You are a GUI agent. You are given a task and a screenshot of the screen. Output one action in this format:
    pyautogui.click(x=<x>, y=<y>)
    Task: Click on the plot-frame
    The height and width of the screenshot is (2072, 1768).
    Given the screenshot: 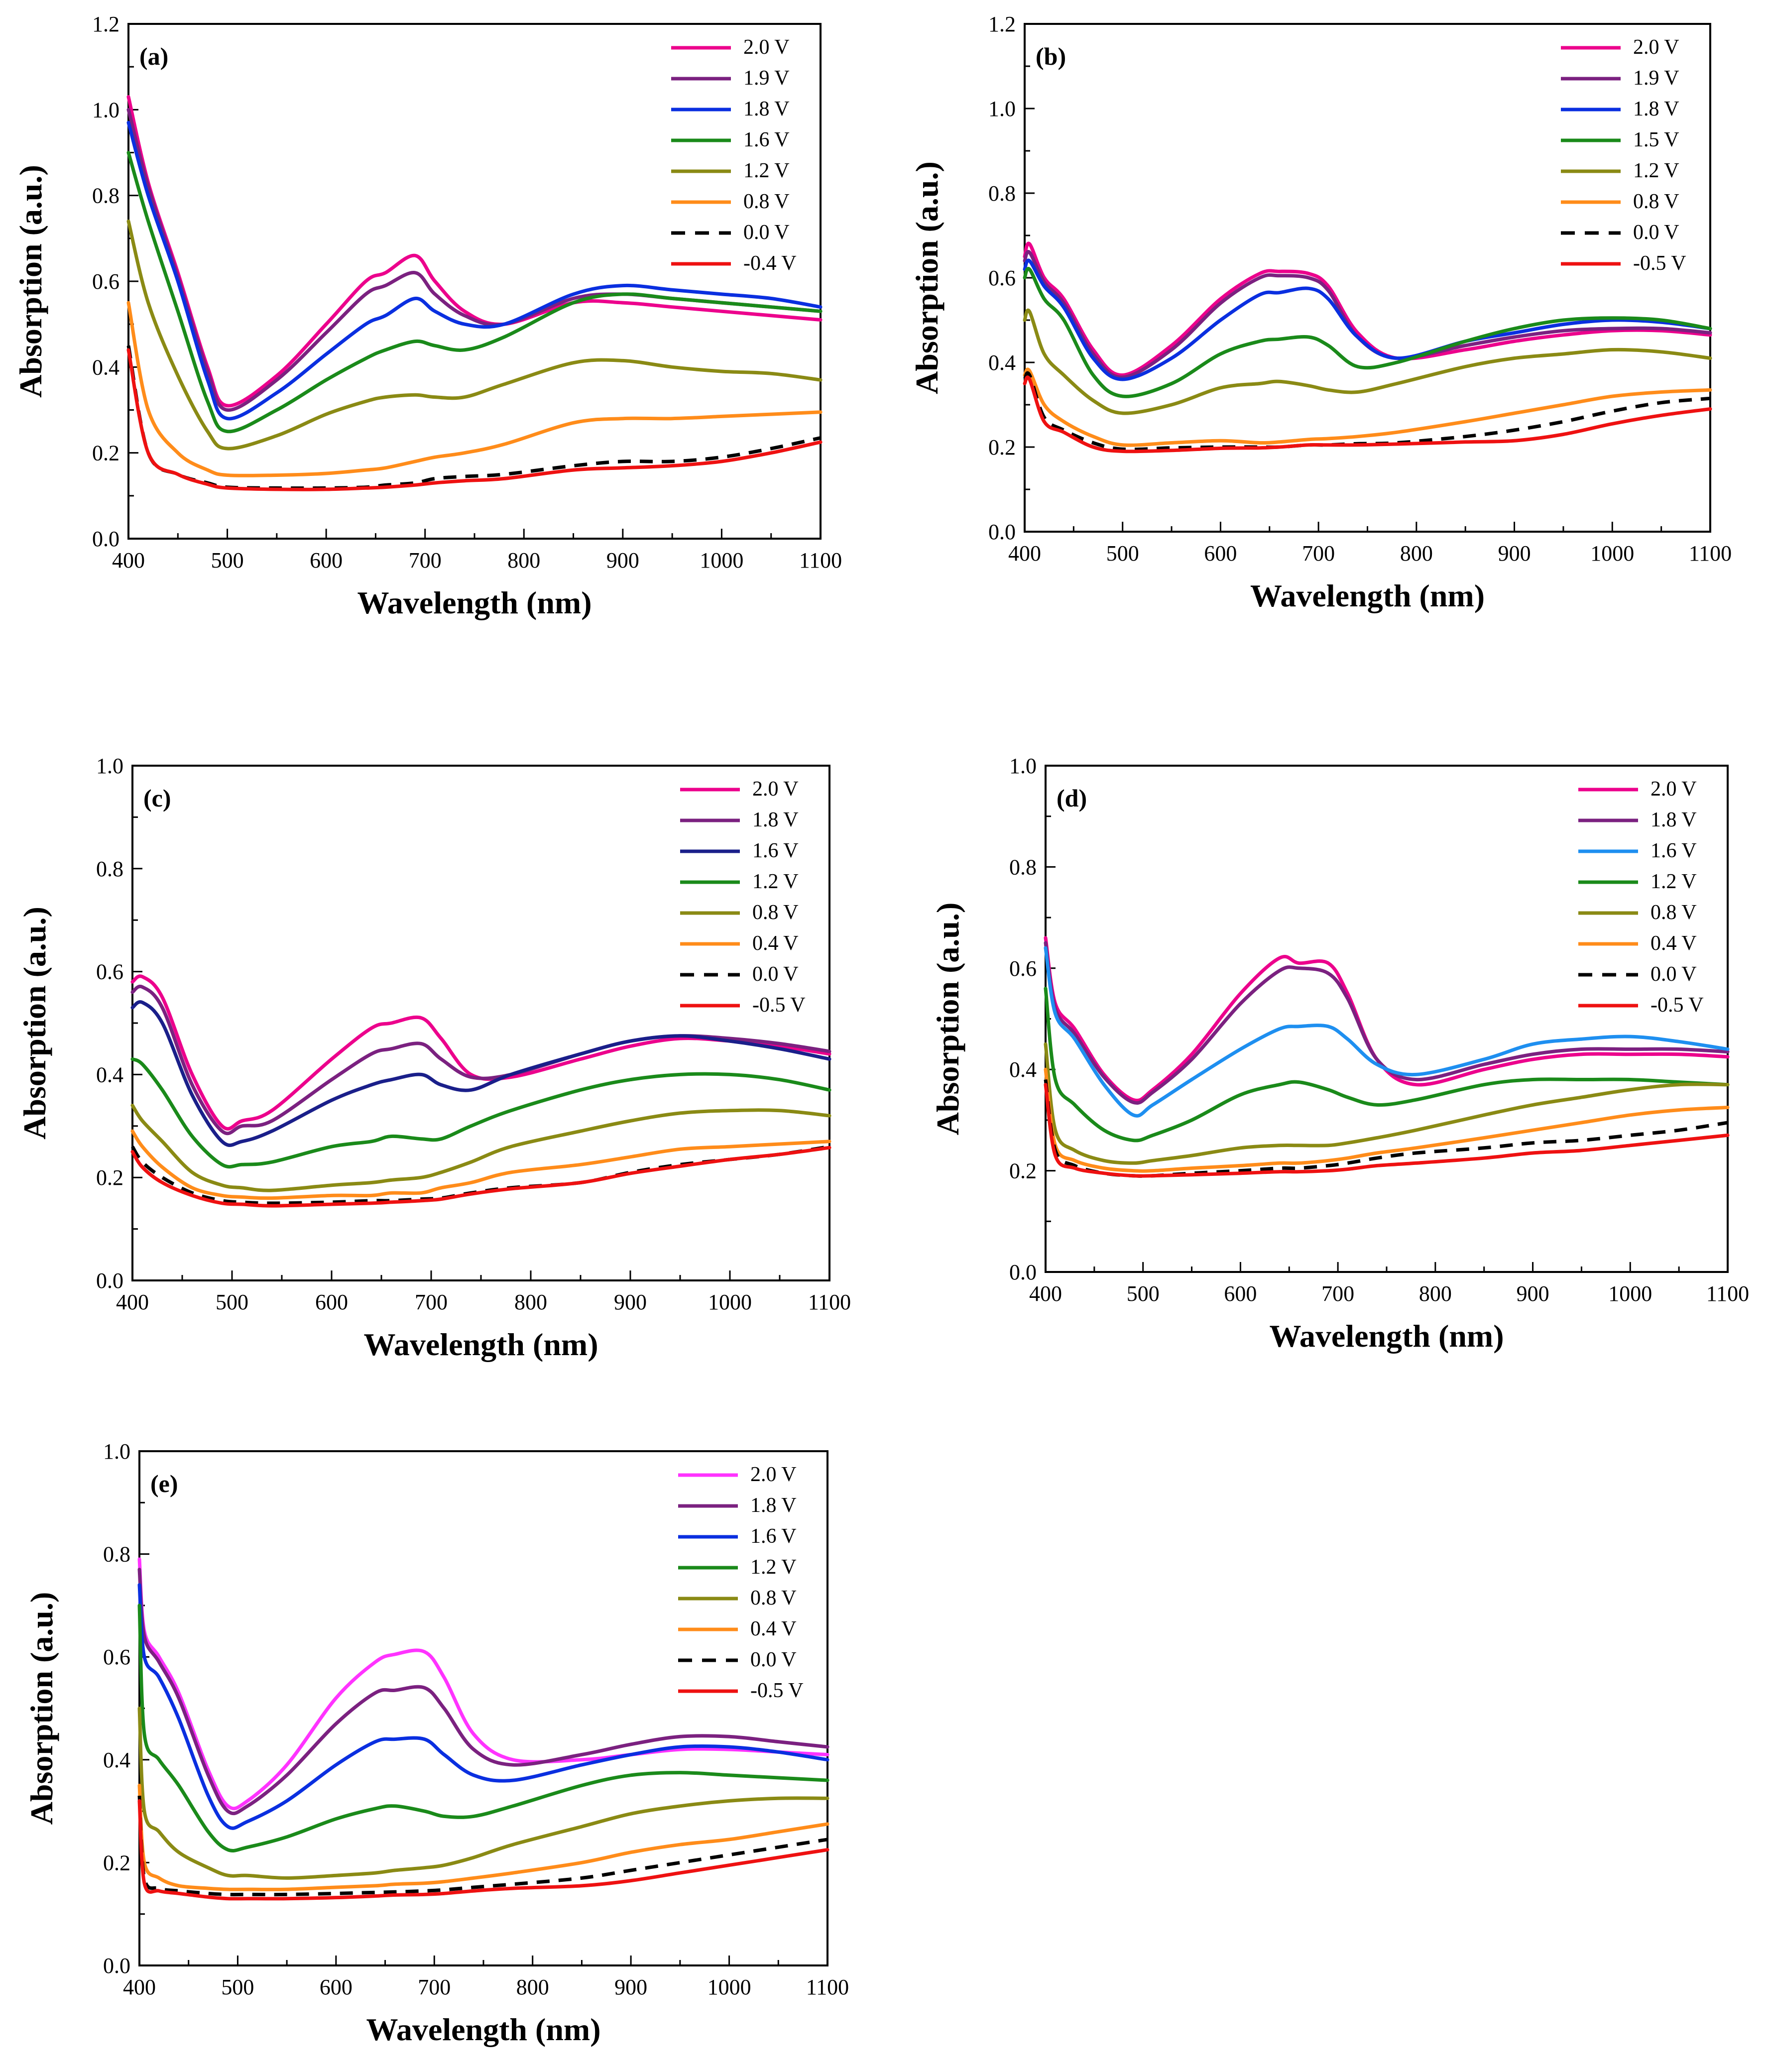 What is the action you would take?
    pyautogui.click(x=1367, y=278)
    